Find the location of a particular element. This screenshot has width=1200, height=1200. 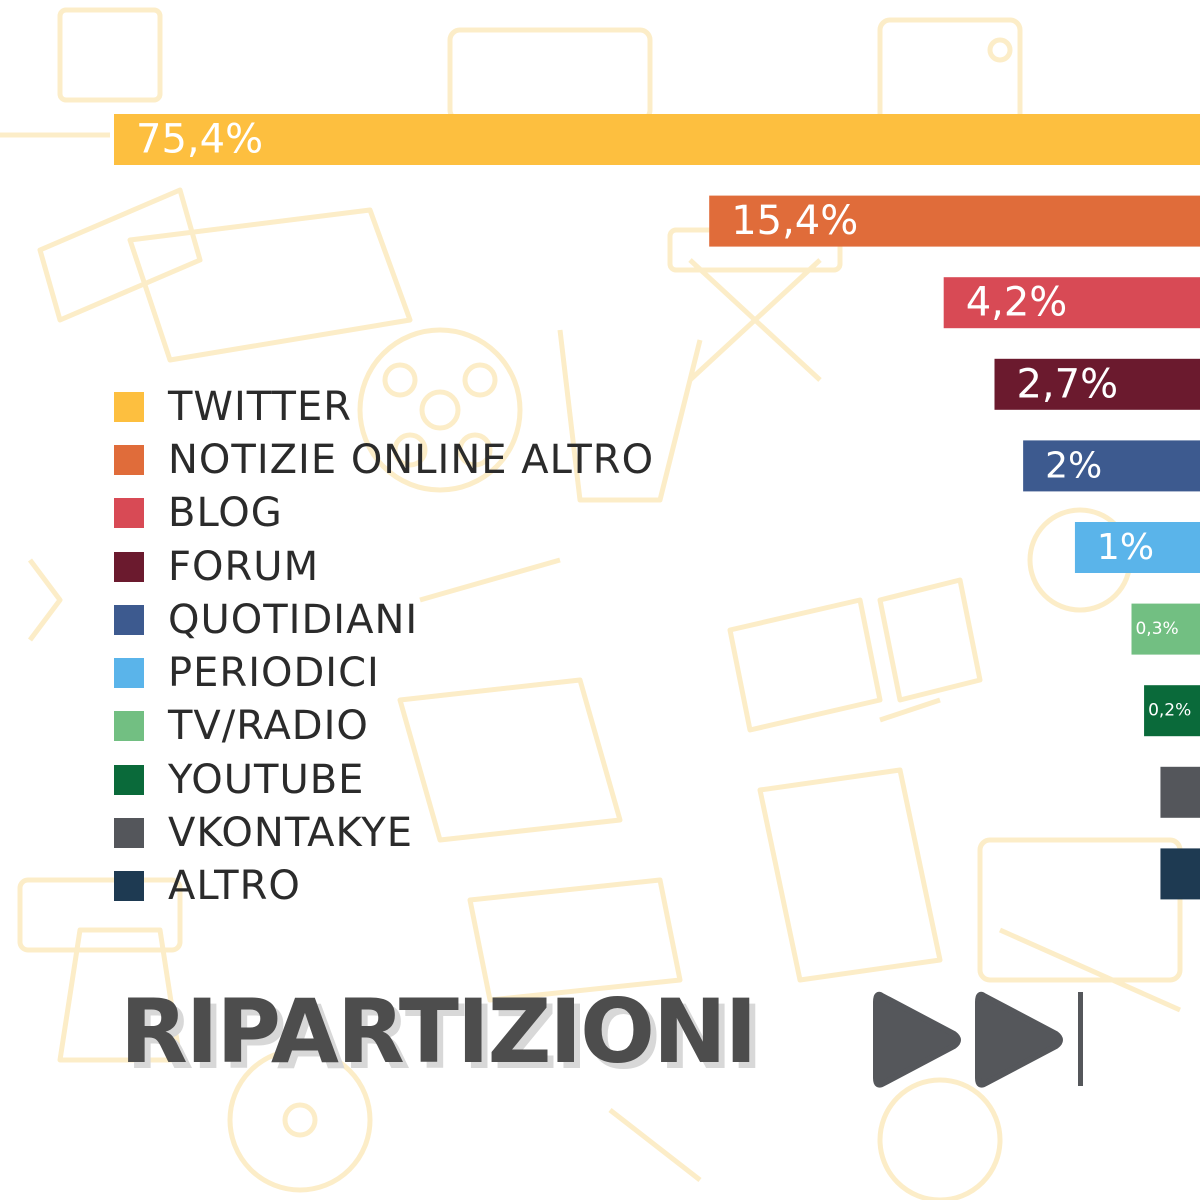

bar-periodici is located at coordinates (1137, 547).